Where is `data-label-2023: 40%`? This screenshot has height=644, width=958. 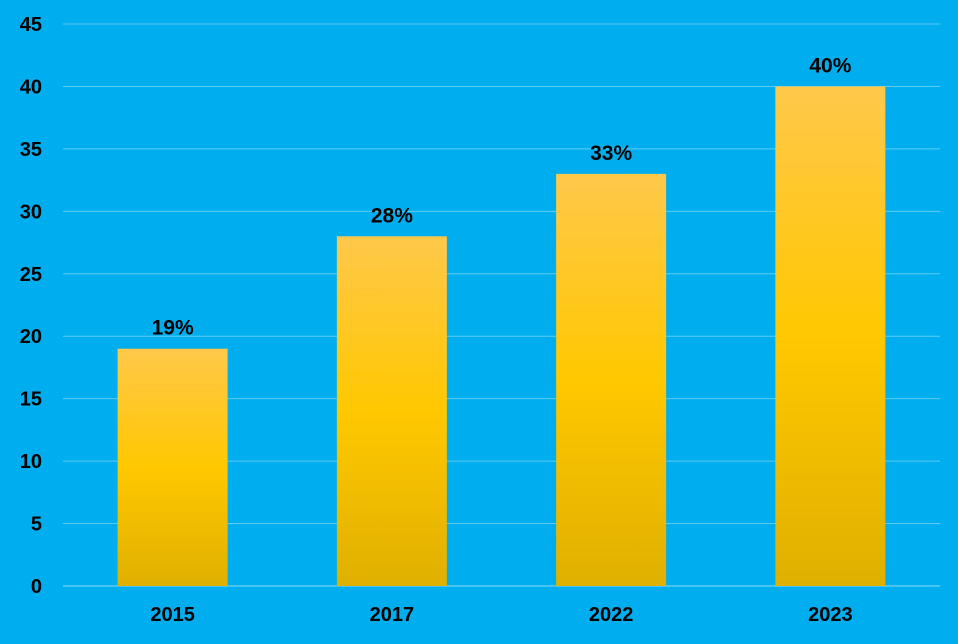 data-label-2023: 40% is located at coordinates (830, 65).